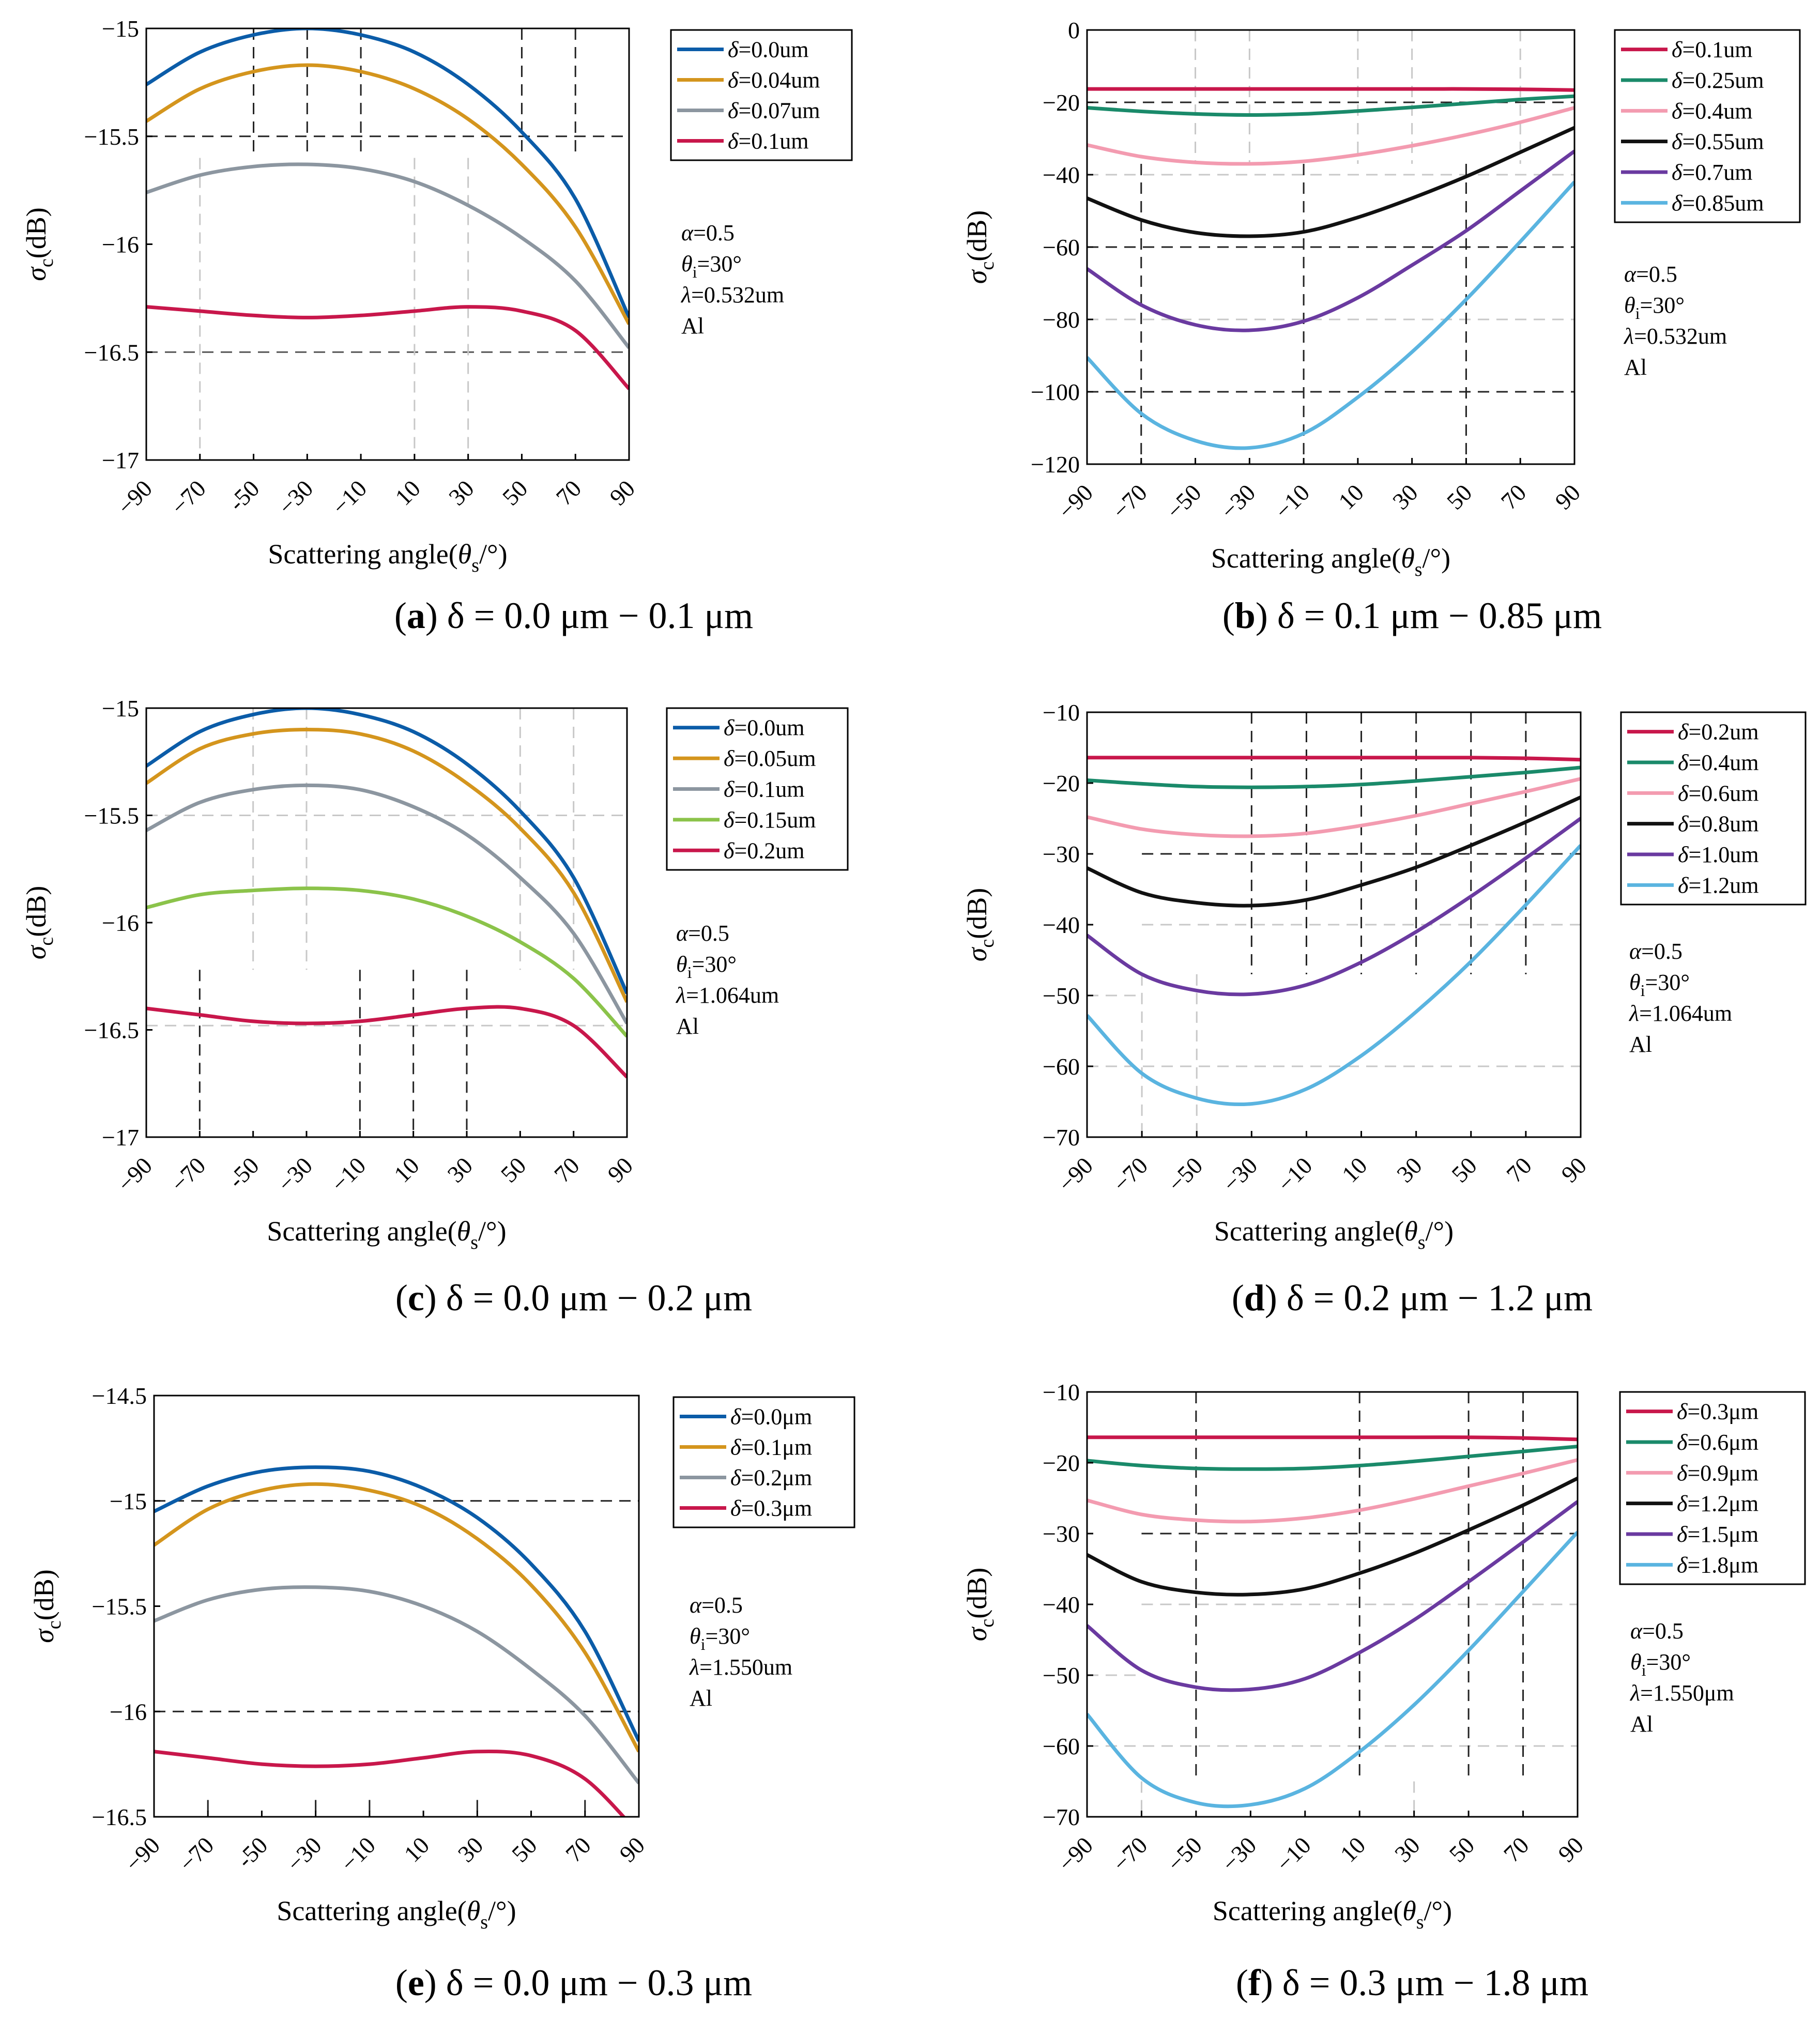 This screenshot has width=1820, height=2037. What do you see at coordinates (1076, 1854) in the screenshot?
I see `x-tick-label: −90` at bounding box center [1076, 1854].